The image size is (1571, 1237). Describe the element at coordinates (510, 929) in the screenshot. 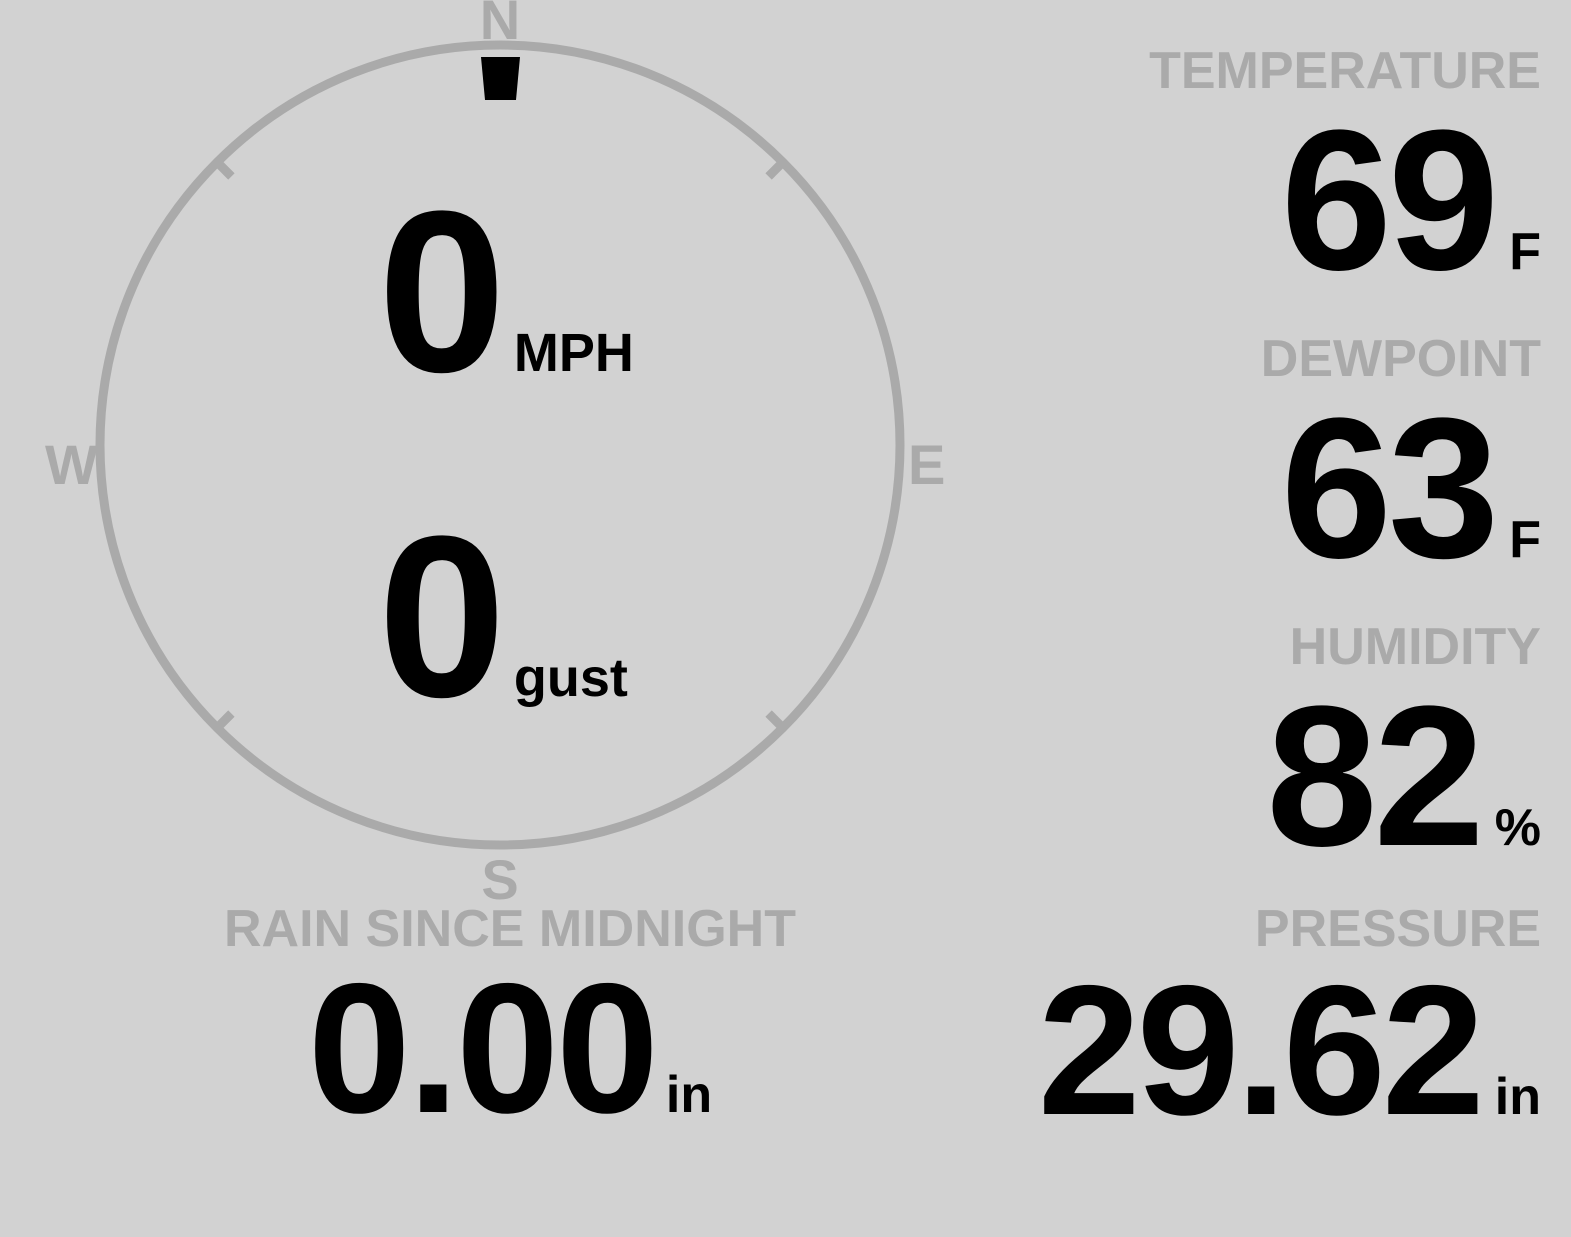

I see `rain-title: RAIN SINCE MIDNIGHT` at that location.